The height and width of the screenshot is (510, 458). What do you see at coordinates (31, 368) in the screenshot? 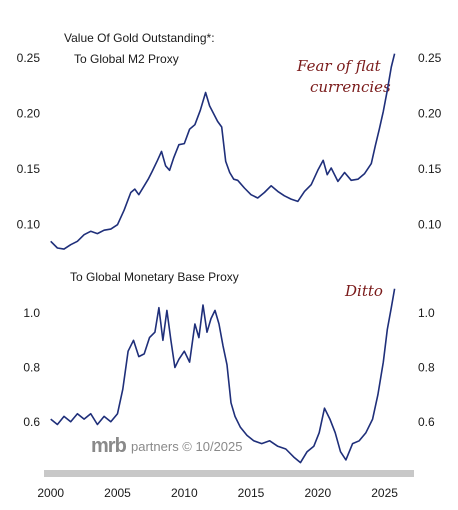
I see `bottom-ytick-left-0.8: 0.8` at bounding box center [31, 368].